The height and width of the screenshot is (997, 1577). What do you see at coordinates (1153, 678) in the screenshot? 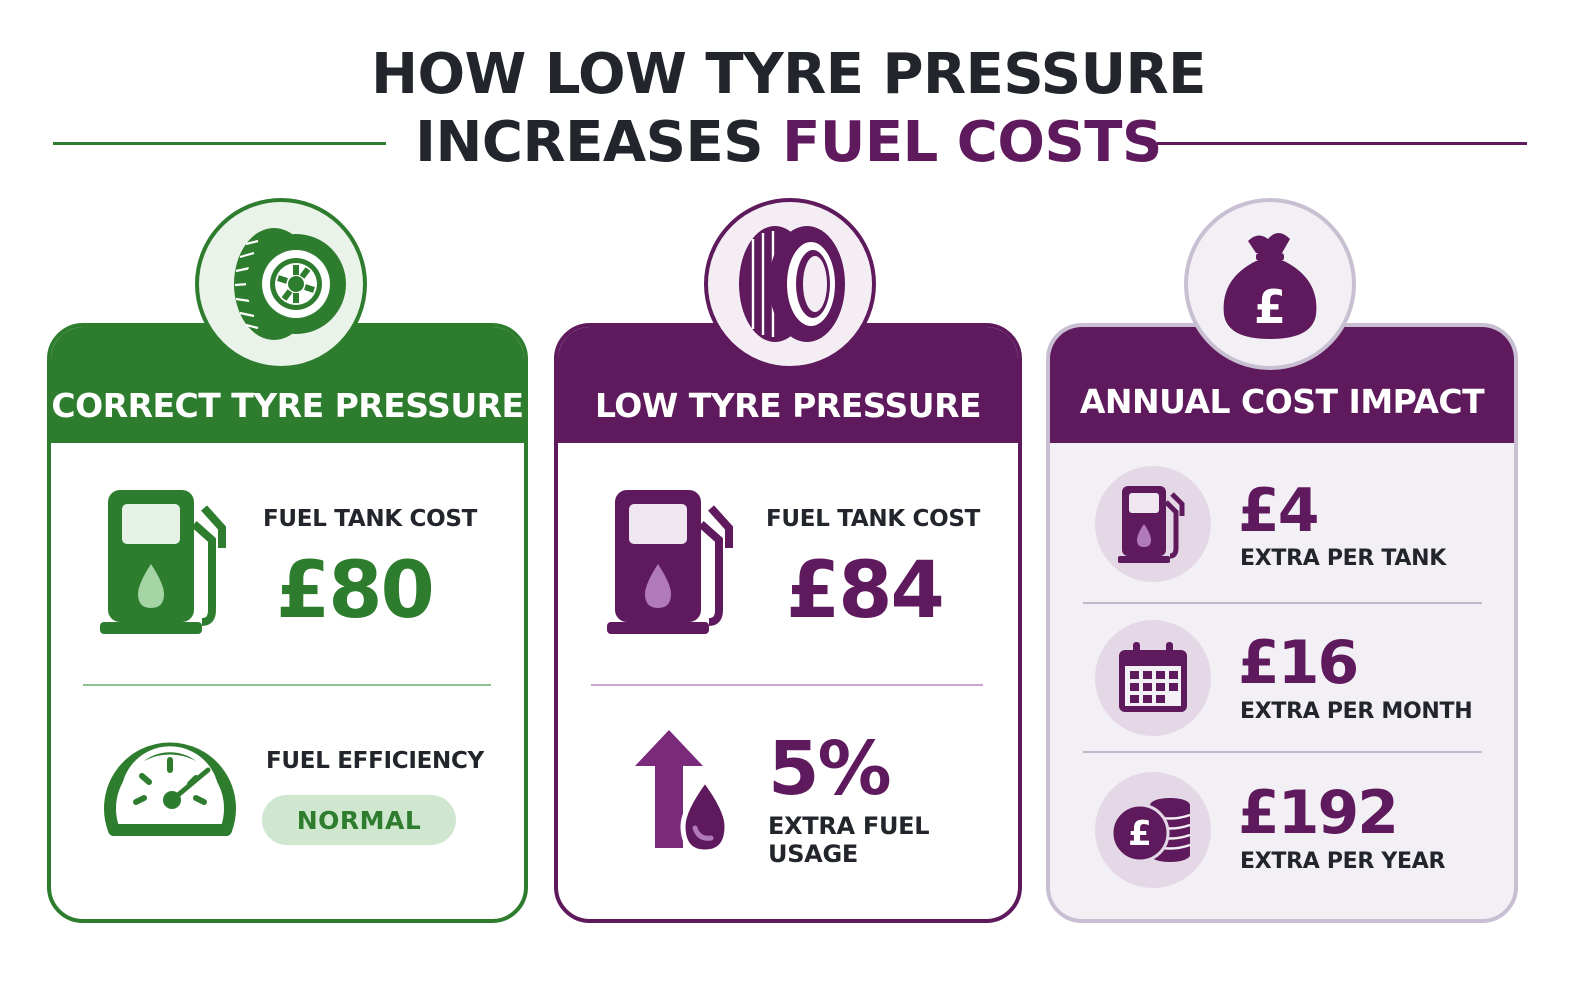
I see `calendar-icon` at bounding box center [1153, 678].